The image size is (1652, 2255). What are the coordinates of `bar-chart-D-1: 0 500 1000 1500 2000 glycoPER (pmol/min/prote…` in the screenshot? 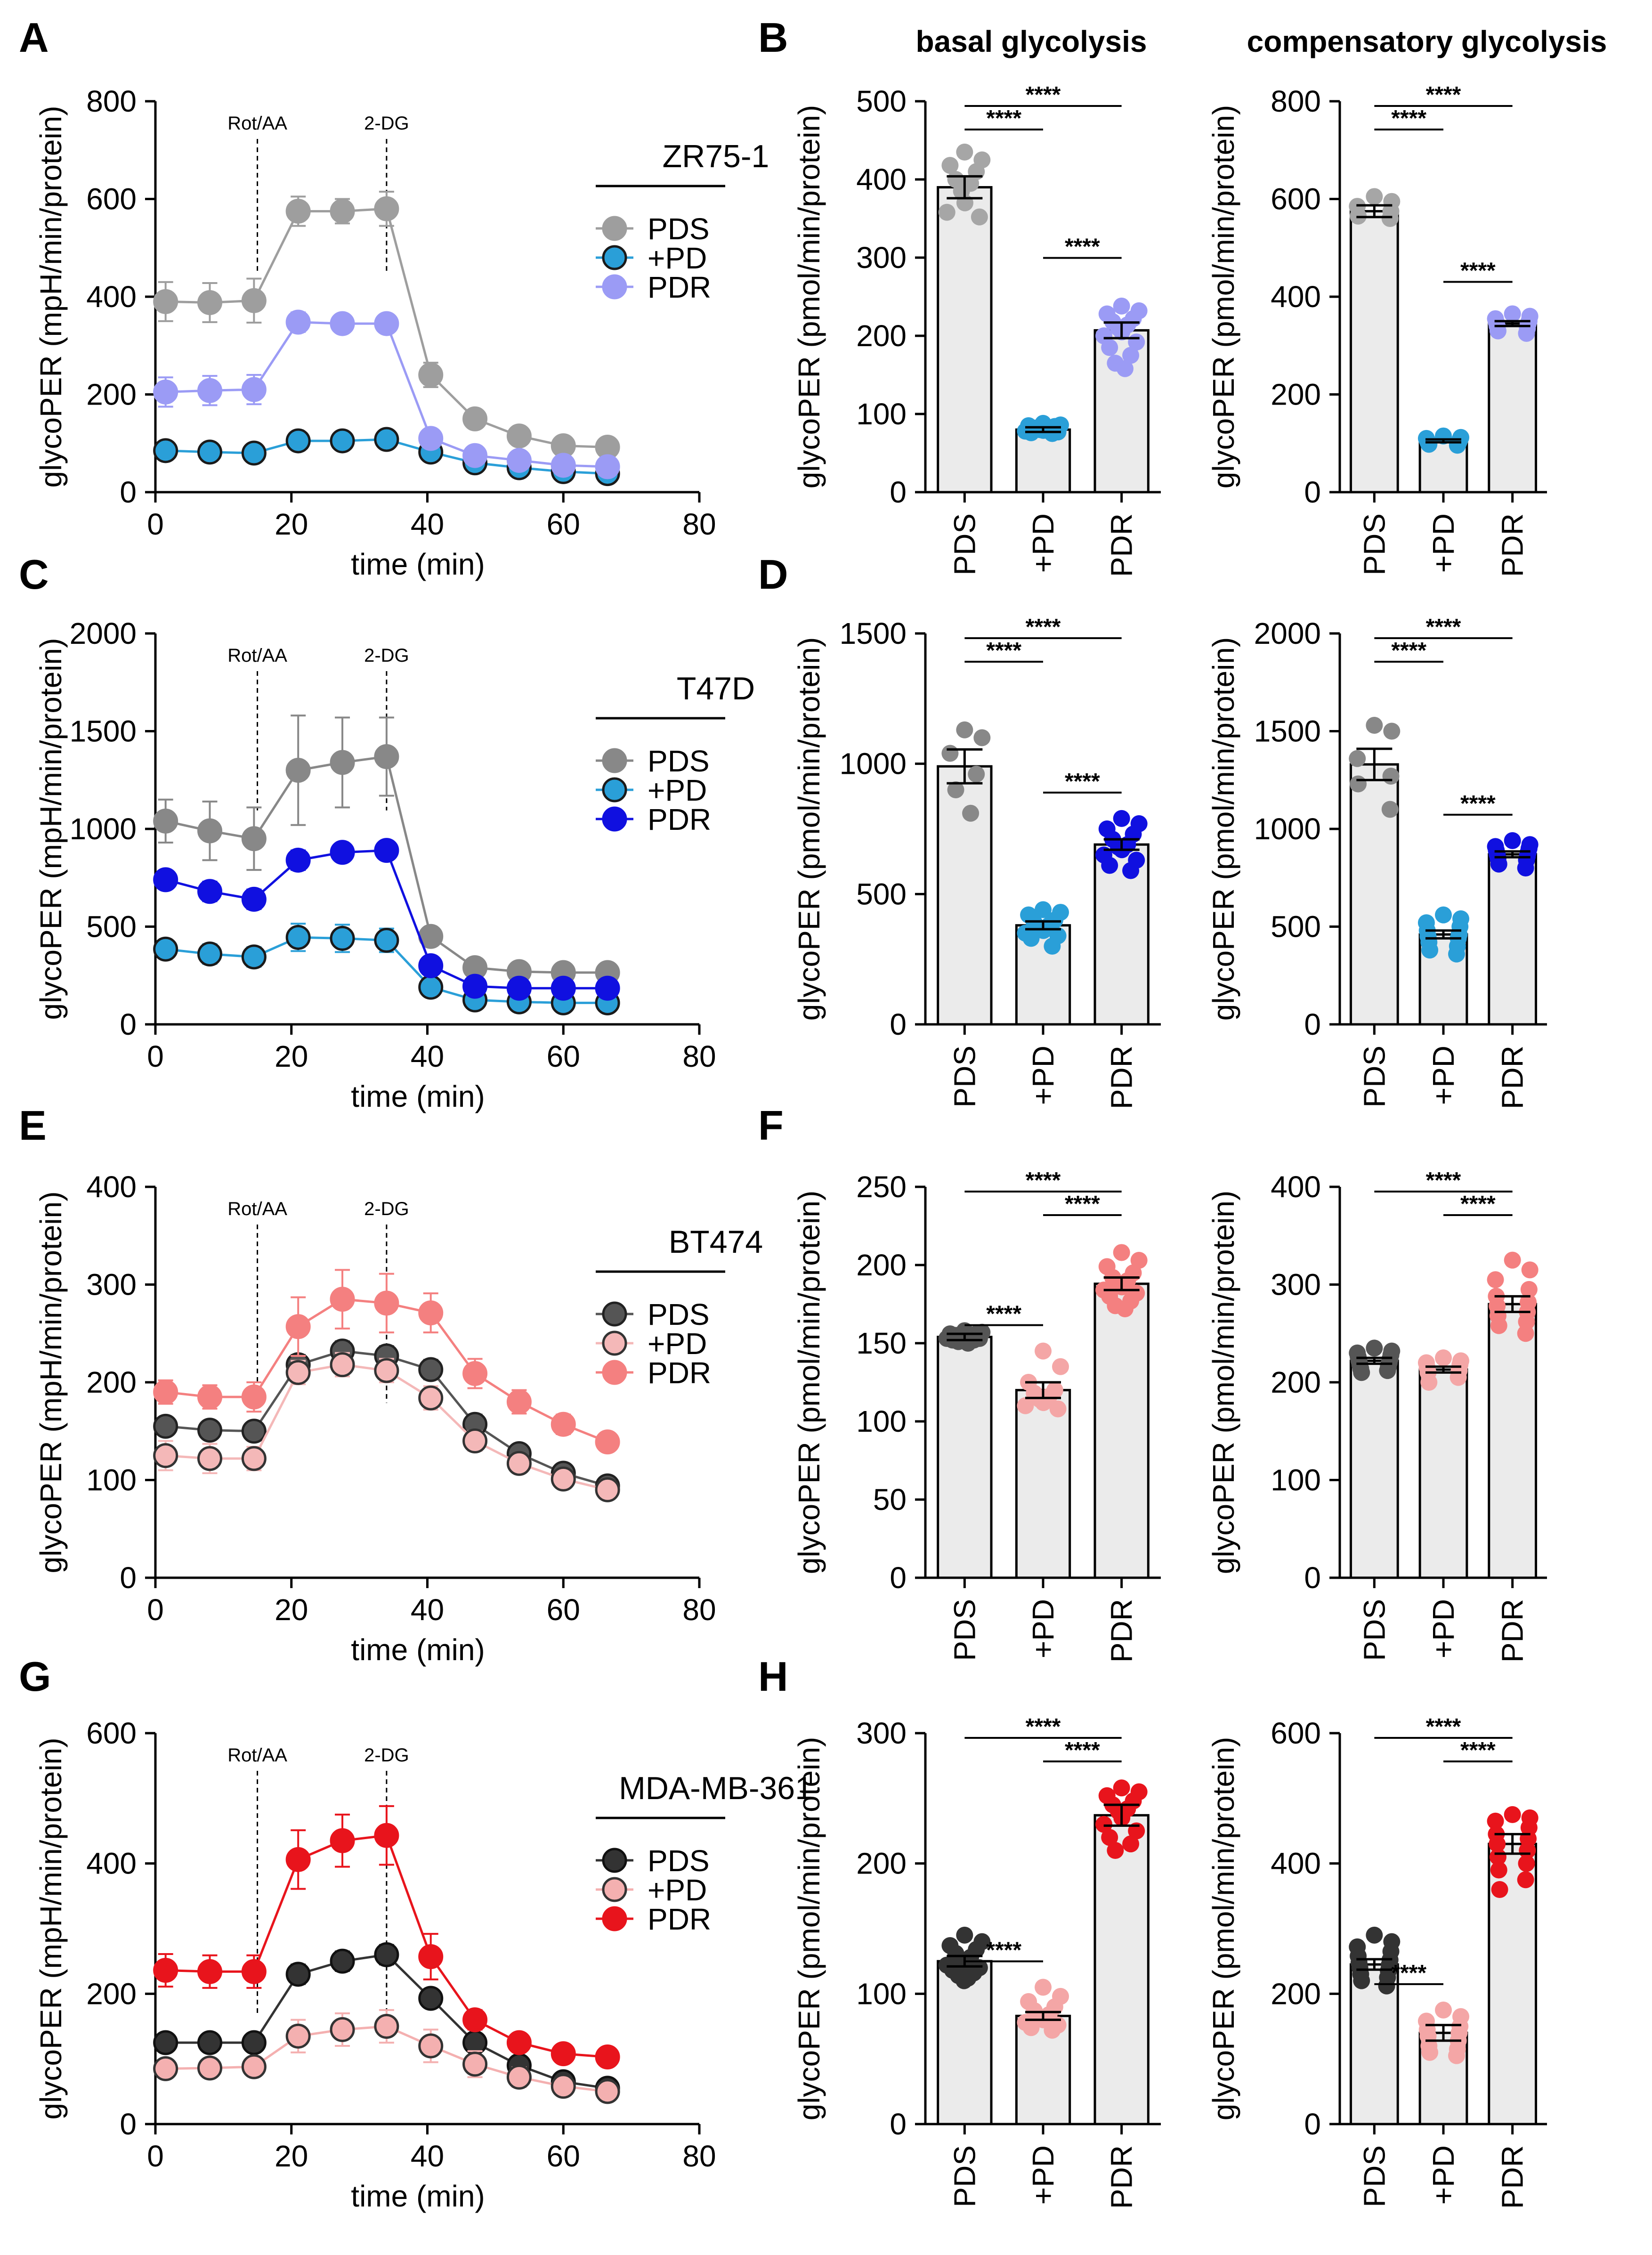 It's located at (1377, 862).